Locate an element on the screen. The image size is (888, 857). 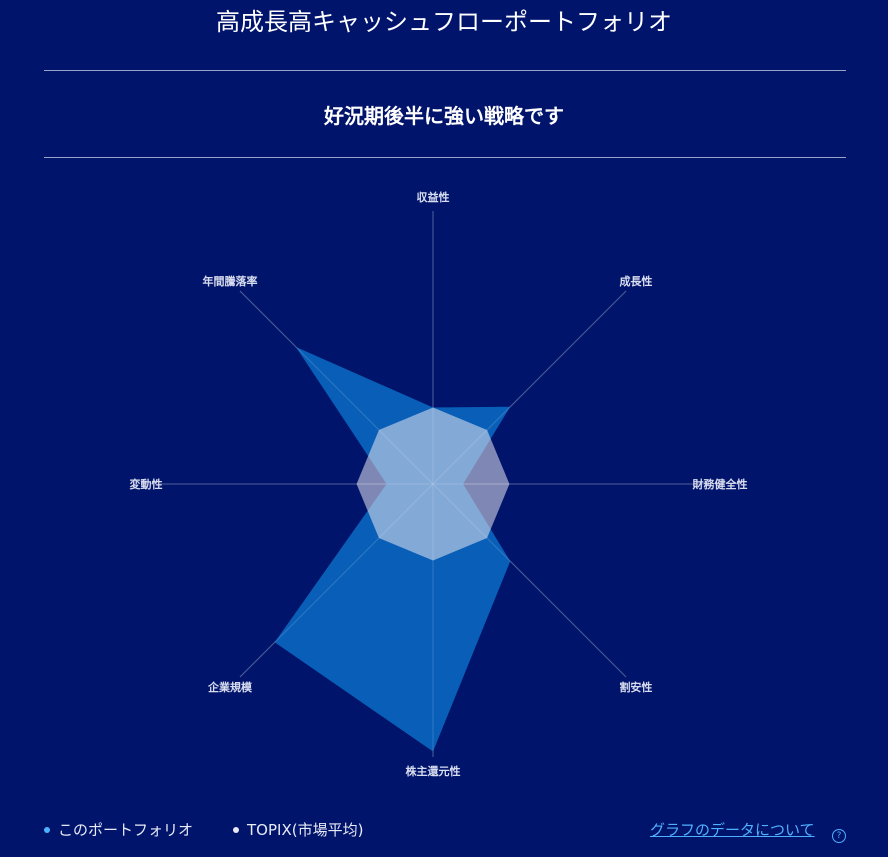
legend: このポートフォリオ TOPIX(市場平均) is located at coordinates (203, 829).